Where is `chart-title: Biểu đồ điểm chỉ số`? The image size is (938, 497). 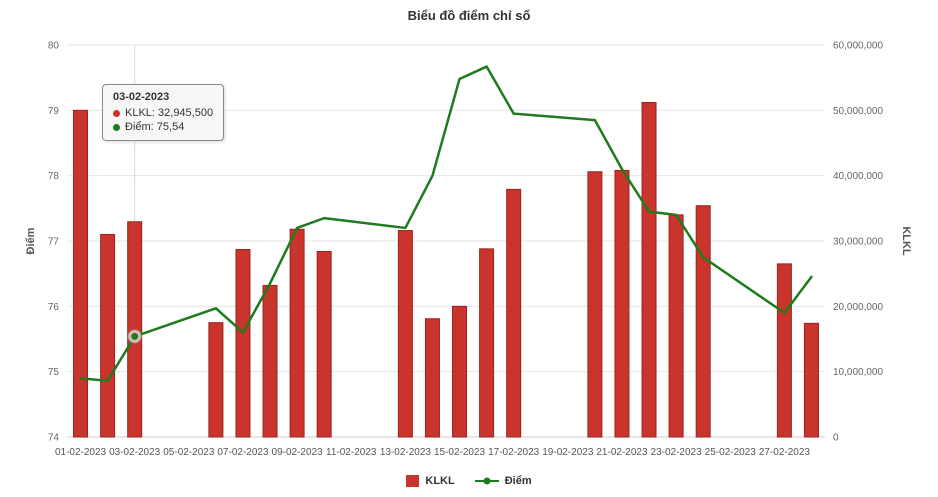 chart-title: Biểu đồ điểm chỉ số is located at coordinates (469, 15).